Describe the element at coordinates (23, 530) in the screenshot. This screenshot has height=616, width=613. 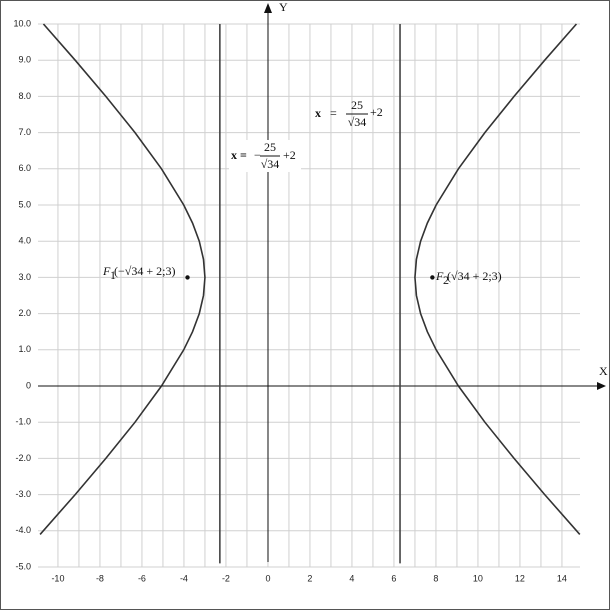
I see `y-tick-label: -4.0` at that location.